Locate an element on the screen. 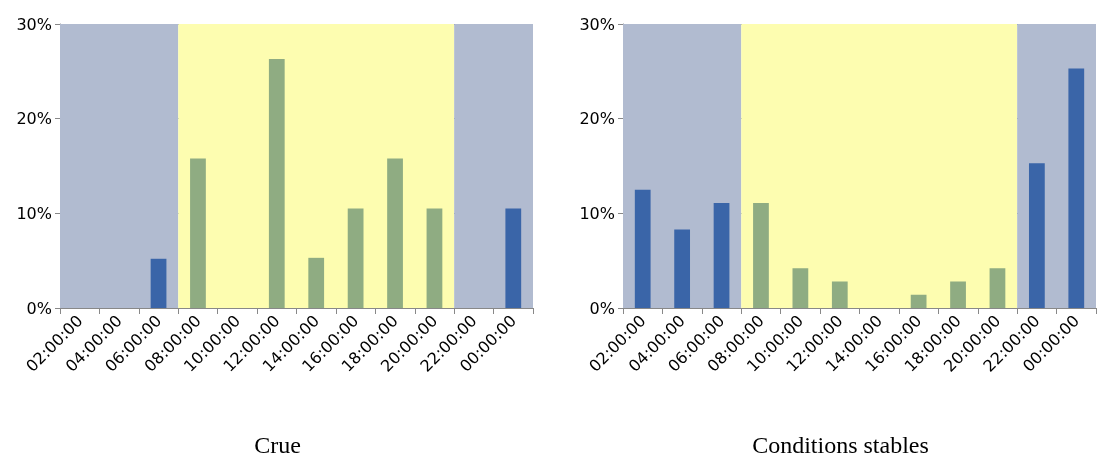  text: Conditions stables is located at coordinates (840, 445).